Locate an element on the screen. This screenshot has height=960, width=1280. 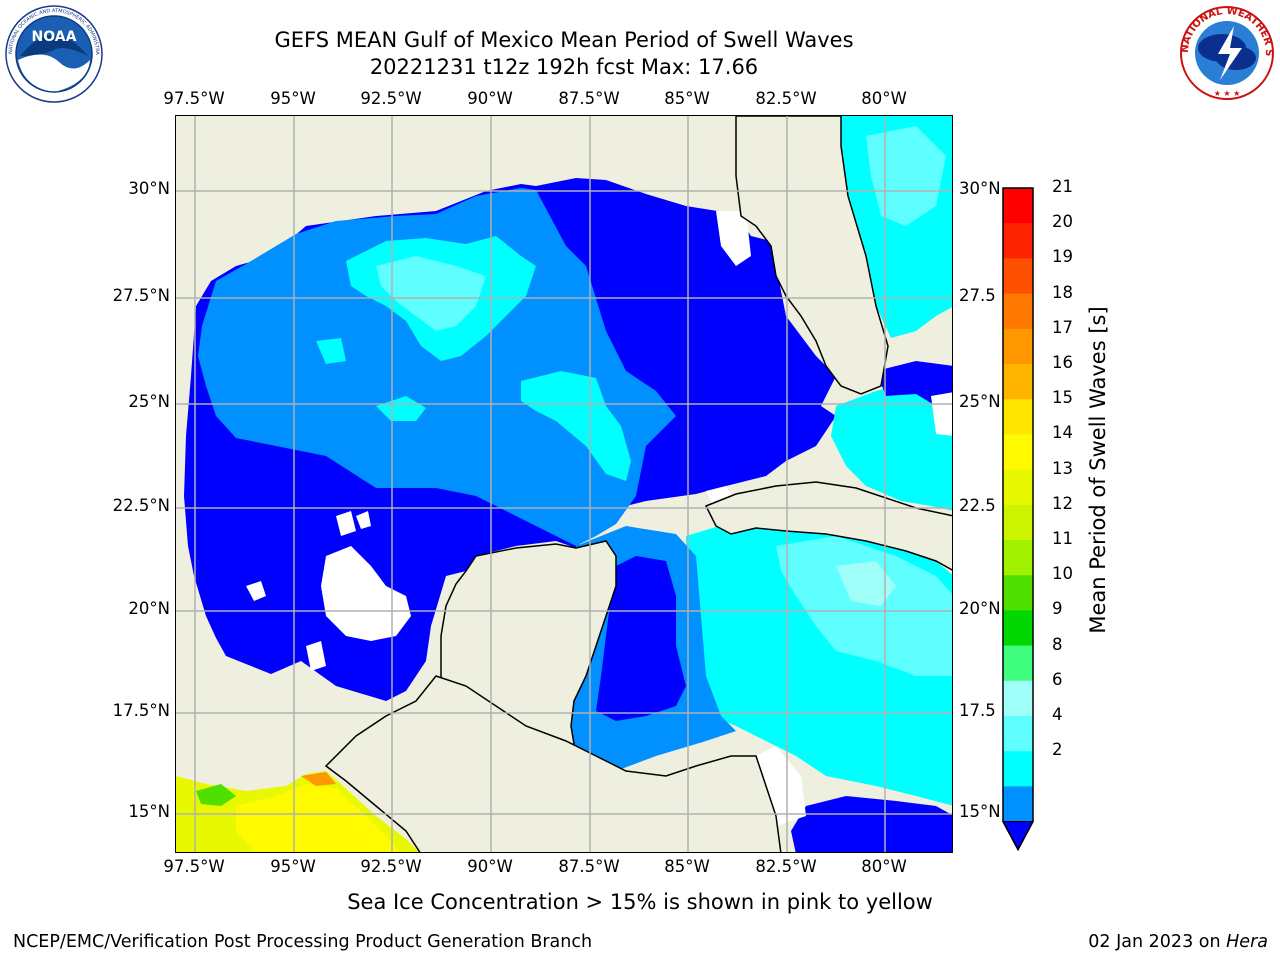
central-america-land is located at coordinates (553, 763).